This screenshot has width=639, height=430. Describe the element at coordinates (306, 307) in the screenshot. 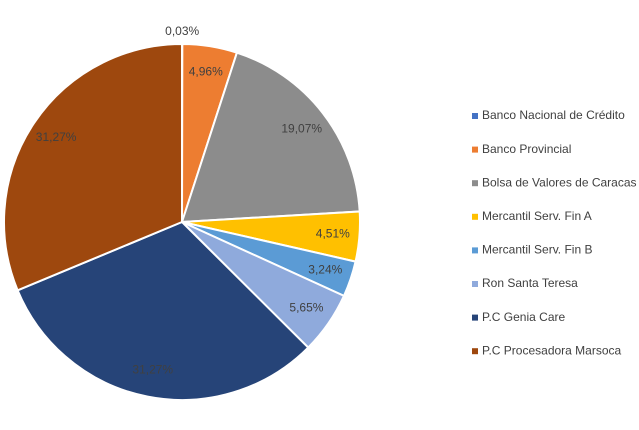

I see `data-label: 5,65%` at that location.